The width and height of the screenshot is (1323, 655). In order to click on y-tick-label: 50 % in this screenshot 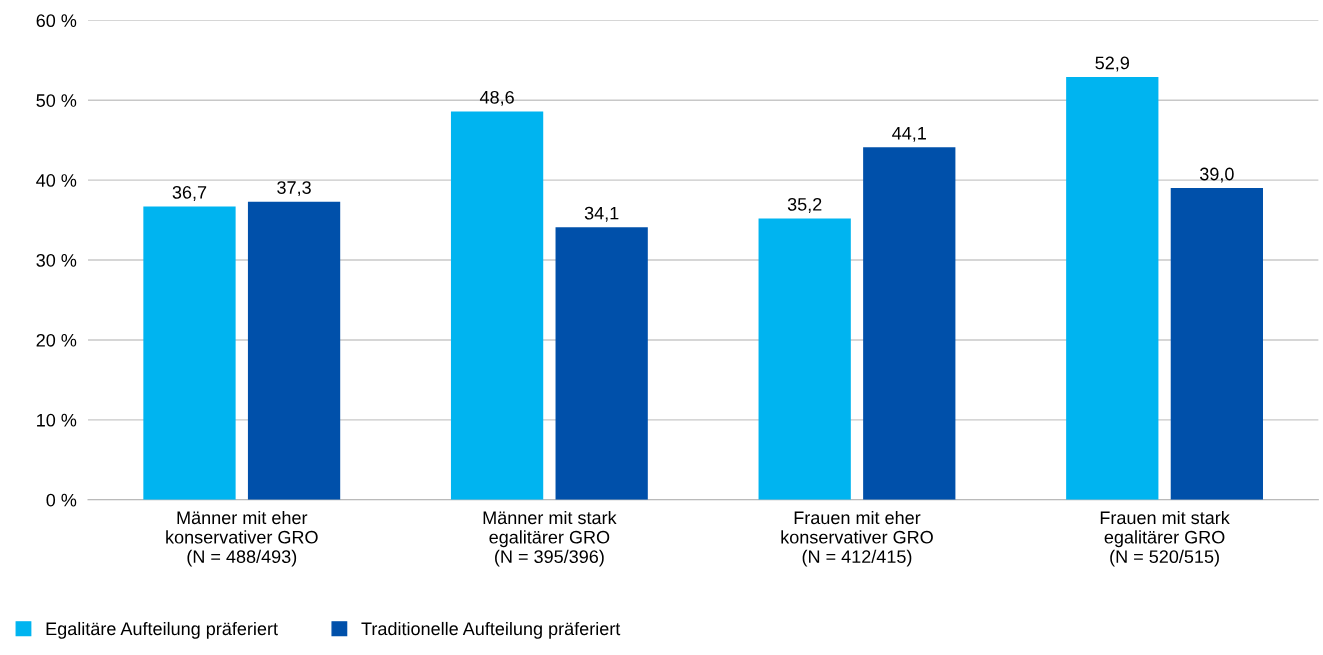, I will do `click(56, 100)`.